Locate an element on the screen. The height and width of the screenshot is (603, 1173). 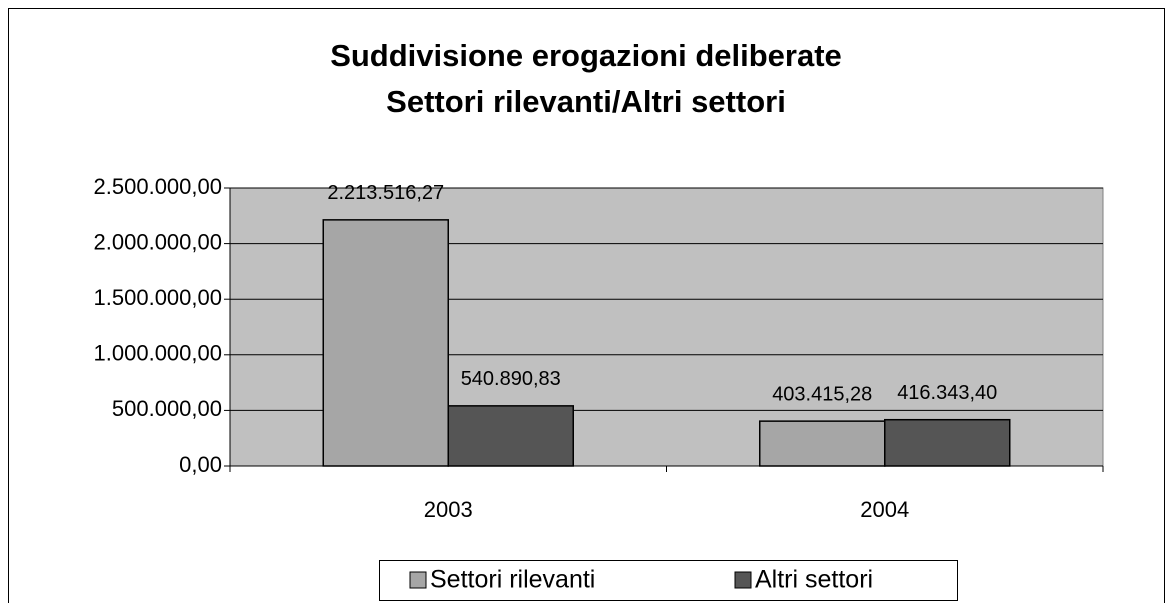
chart-title: Settori rilevanti/Altri settori is located at coordinates (586, 101).